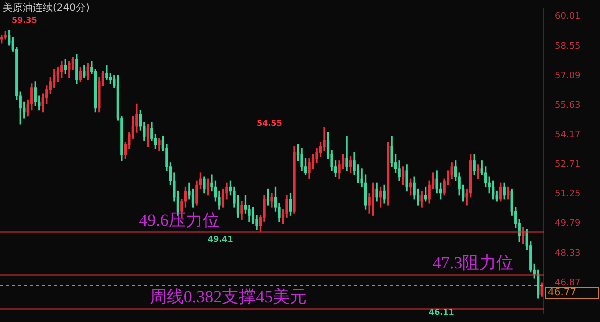 The image size is (600, 322). I want to click on y-tick-label: 57.09, so click(568, 76).